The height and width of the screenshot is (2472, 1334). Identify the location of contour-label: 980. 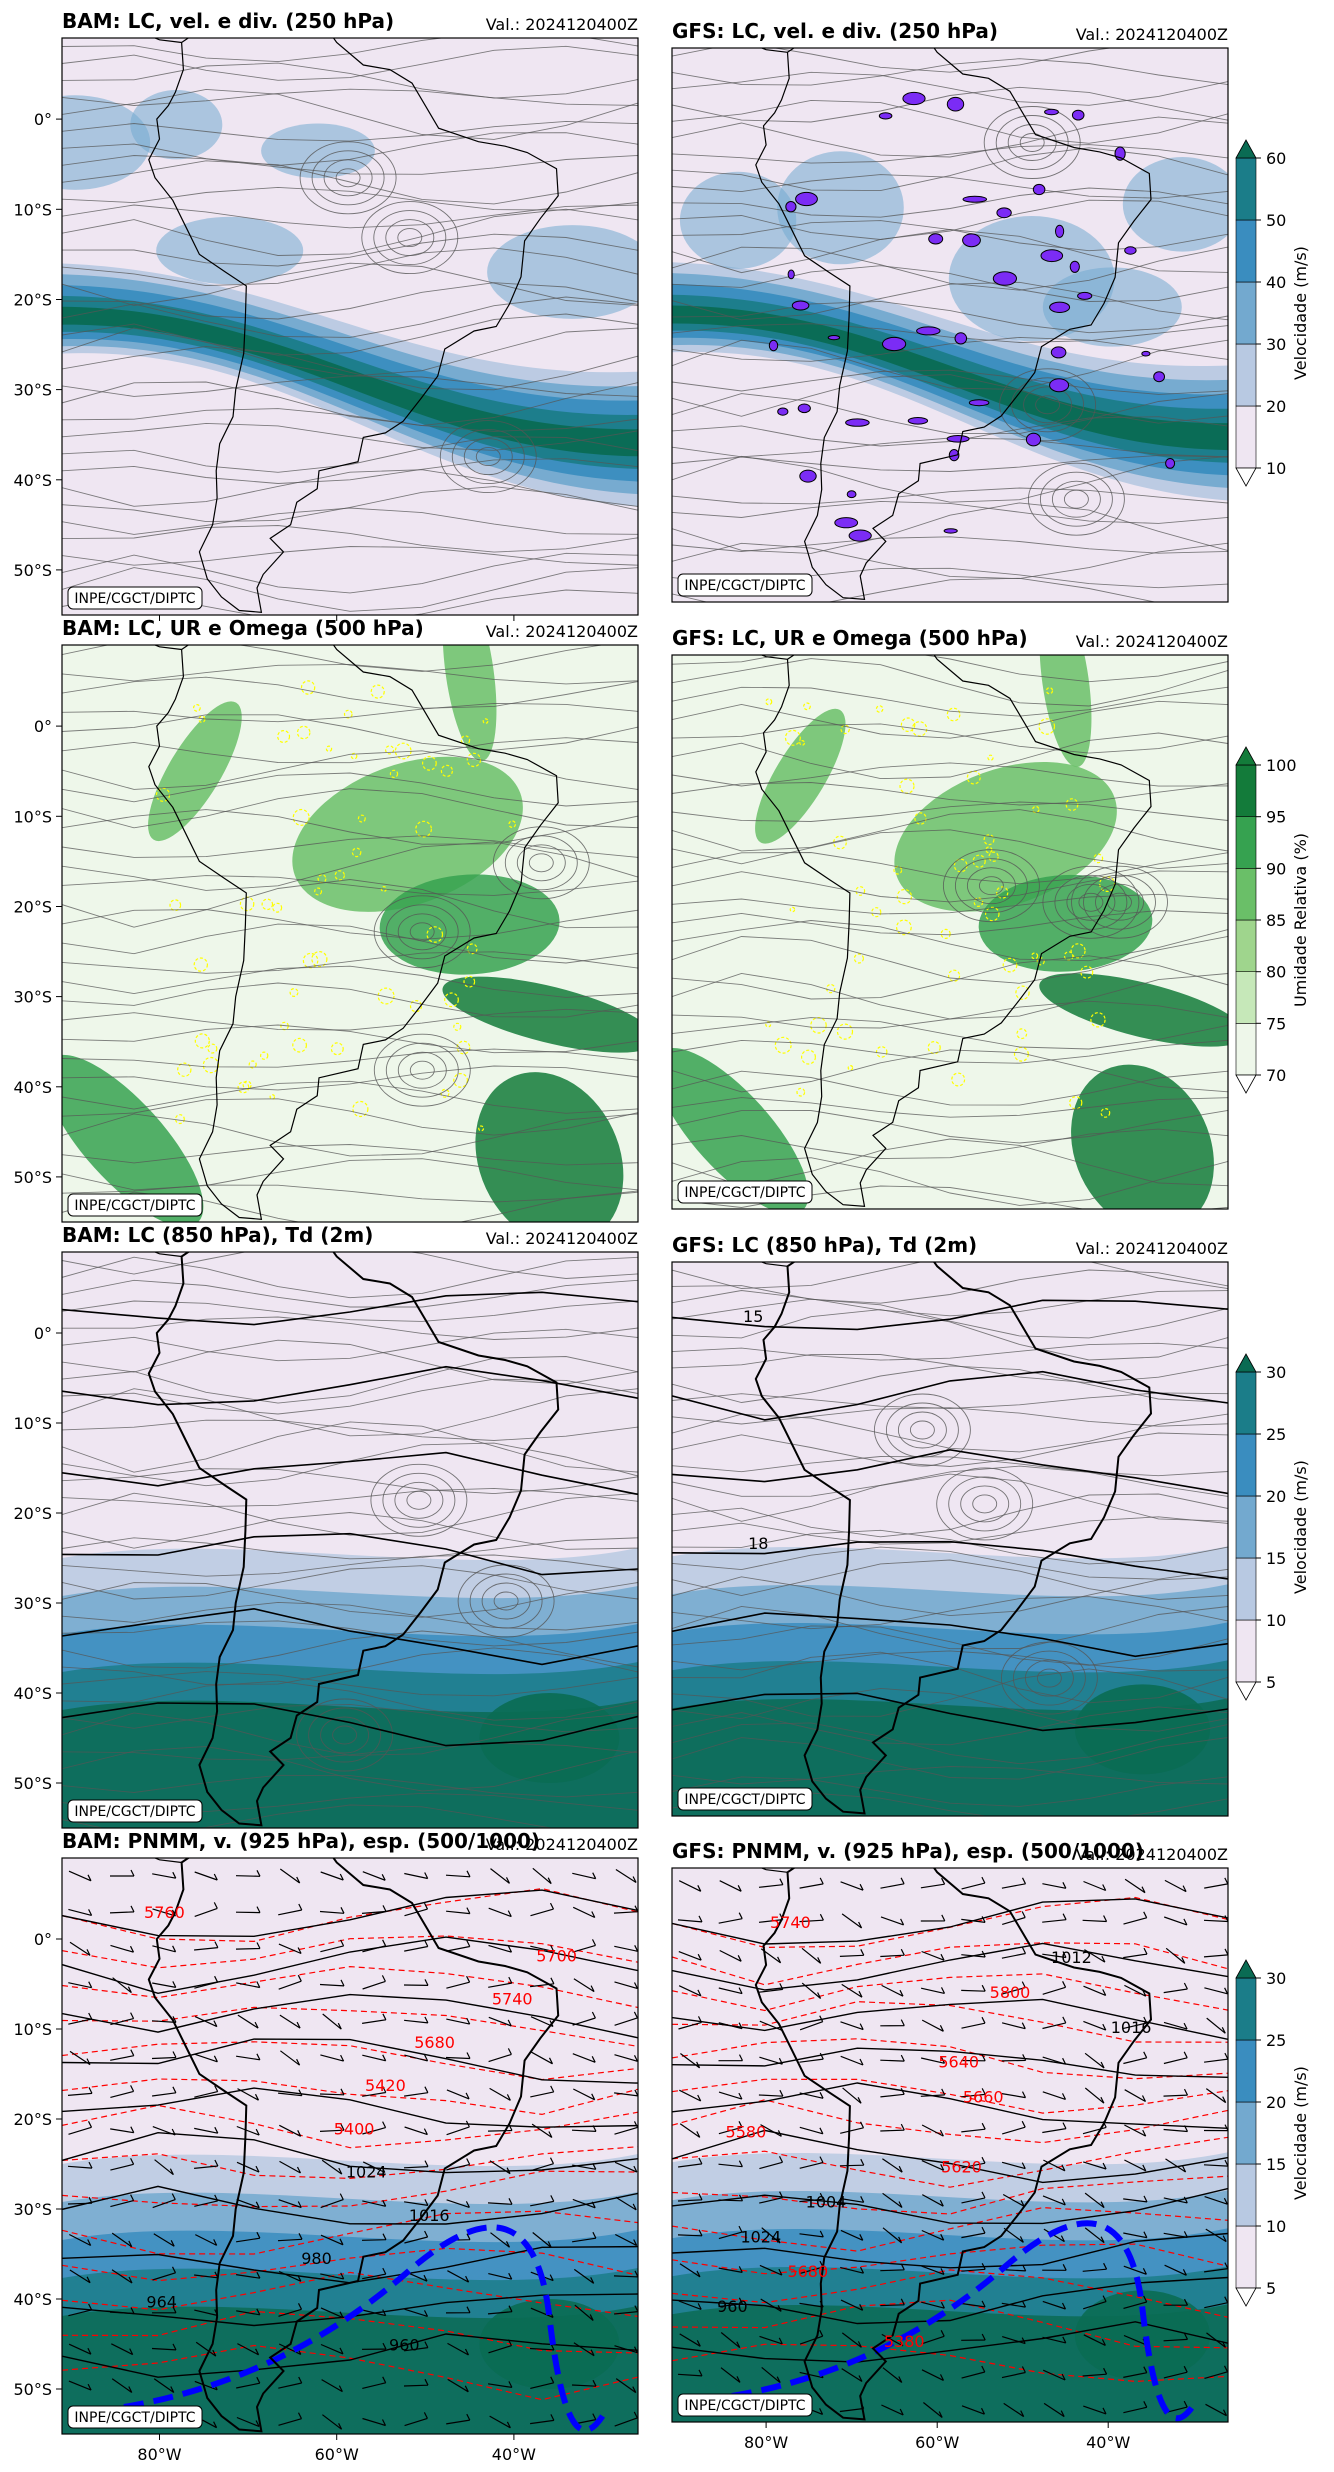
(316, 2258).